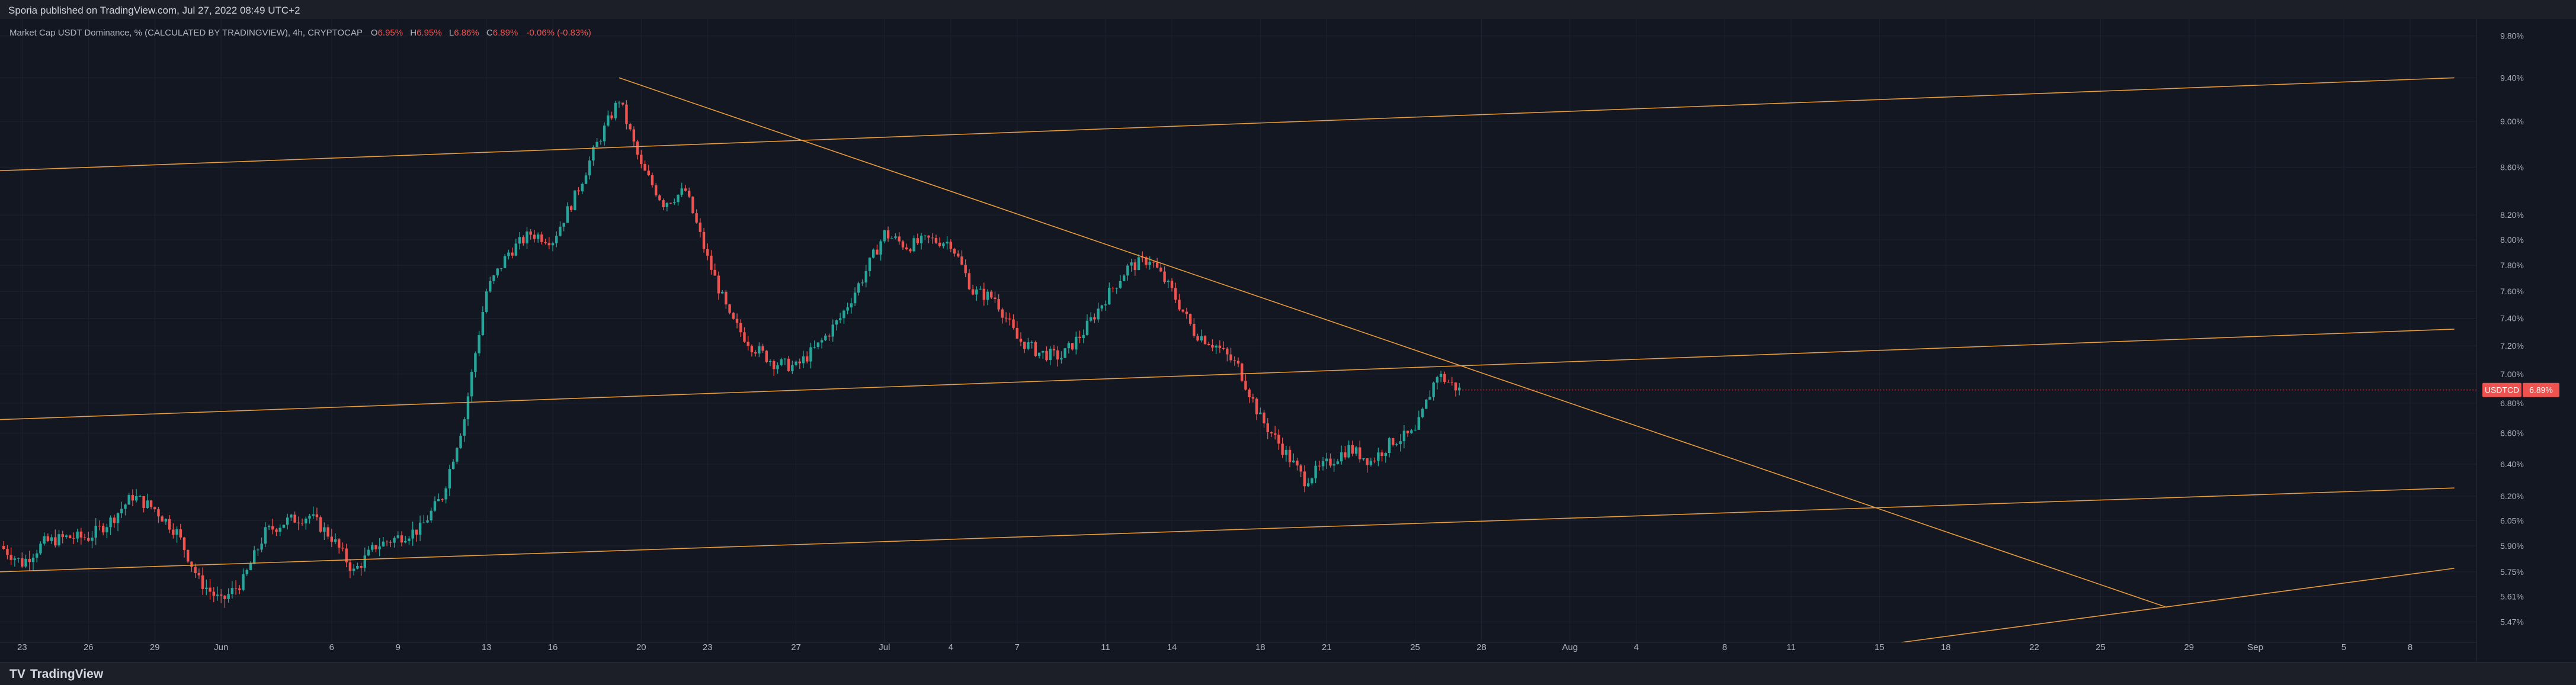 This screenshot has width=2576, height=685. I want to click on x-tick-label: 29, so click(155, 647).